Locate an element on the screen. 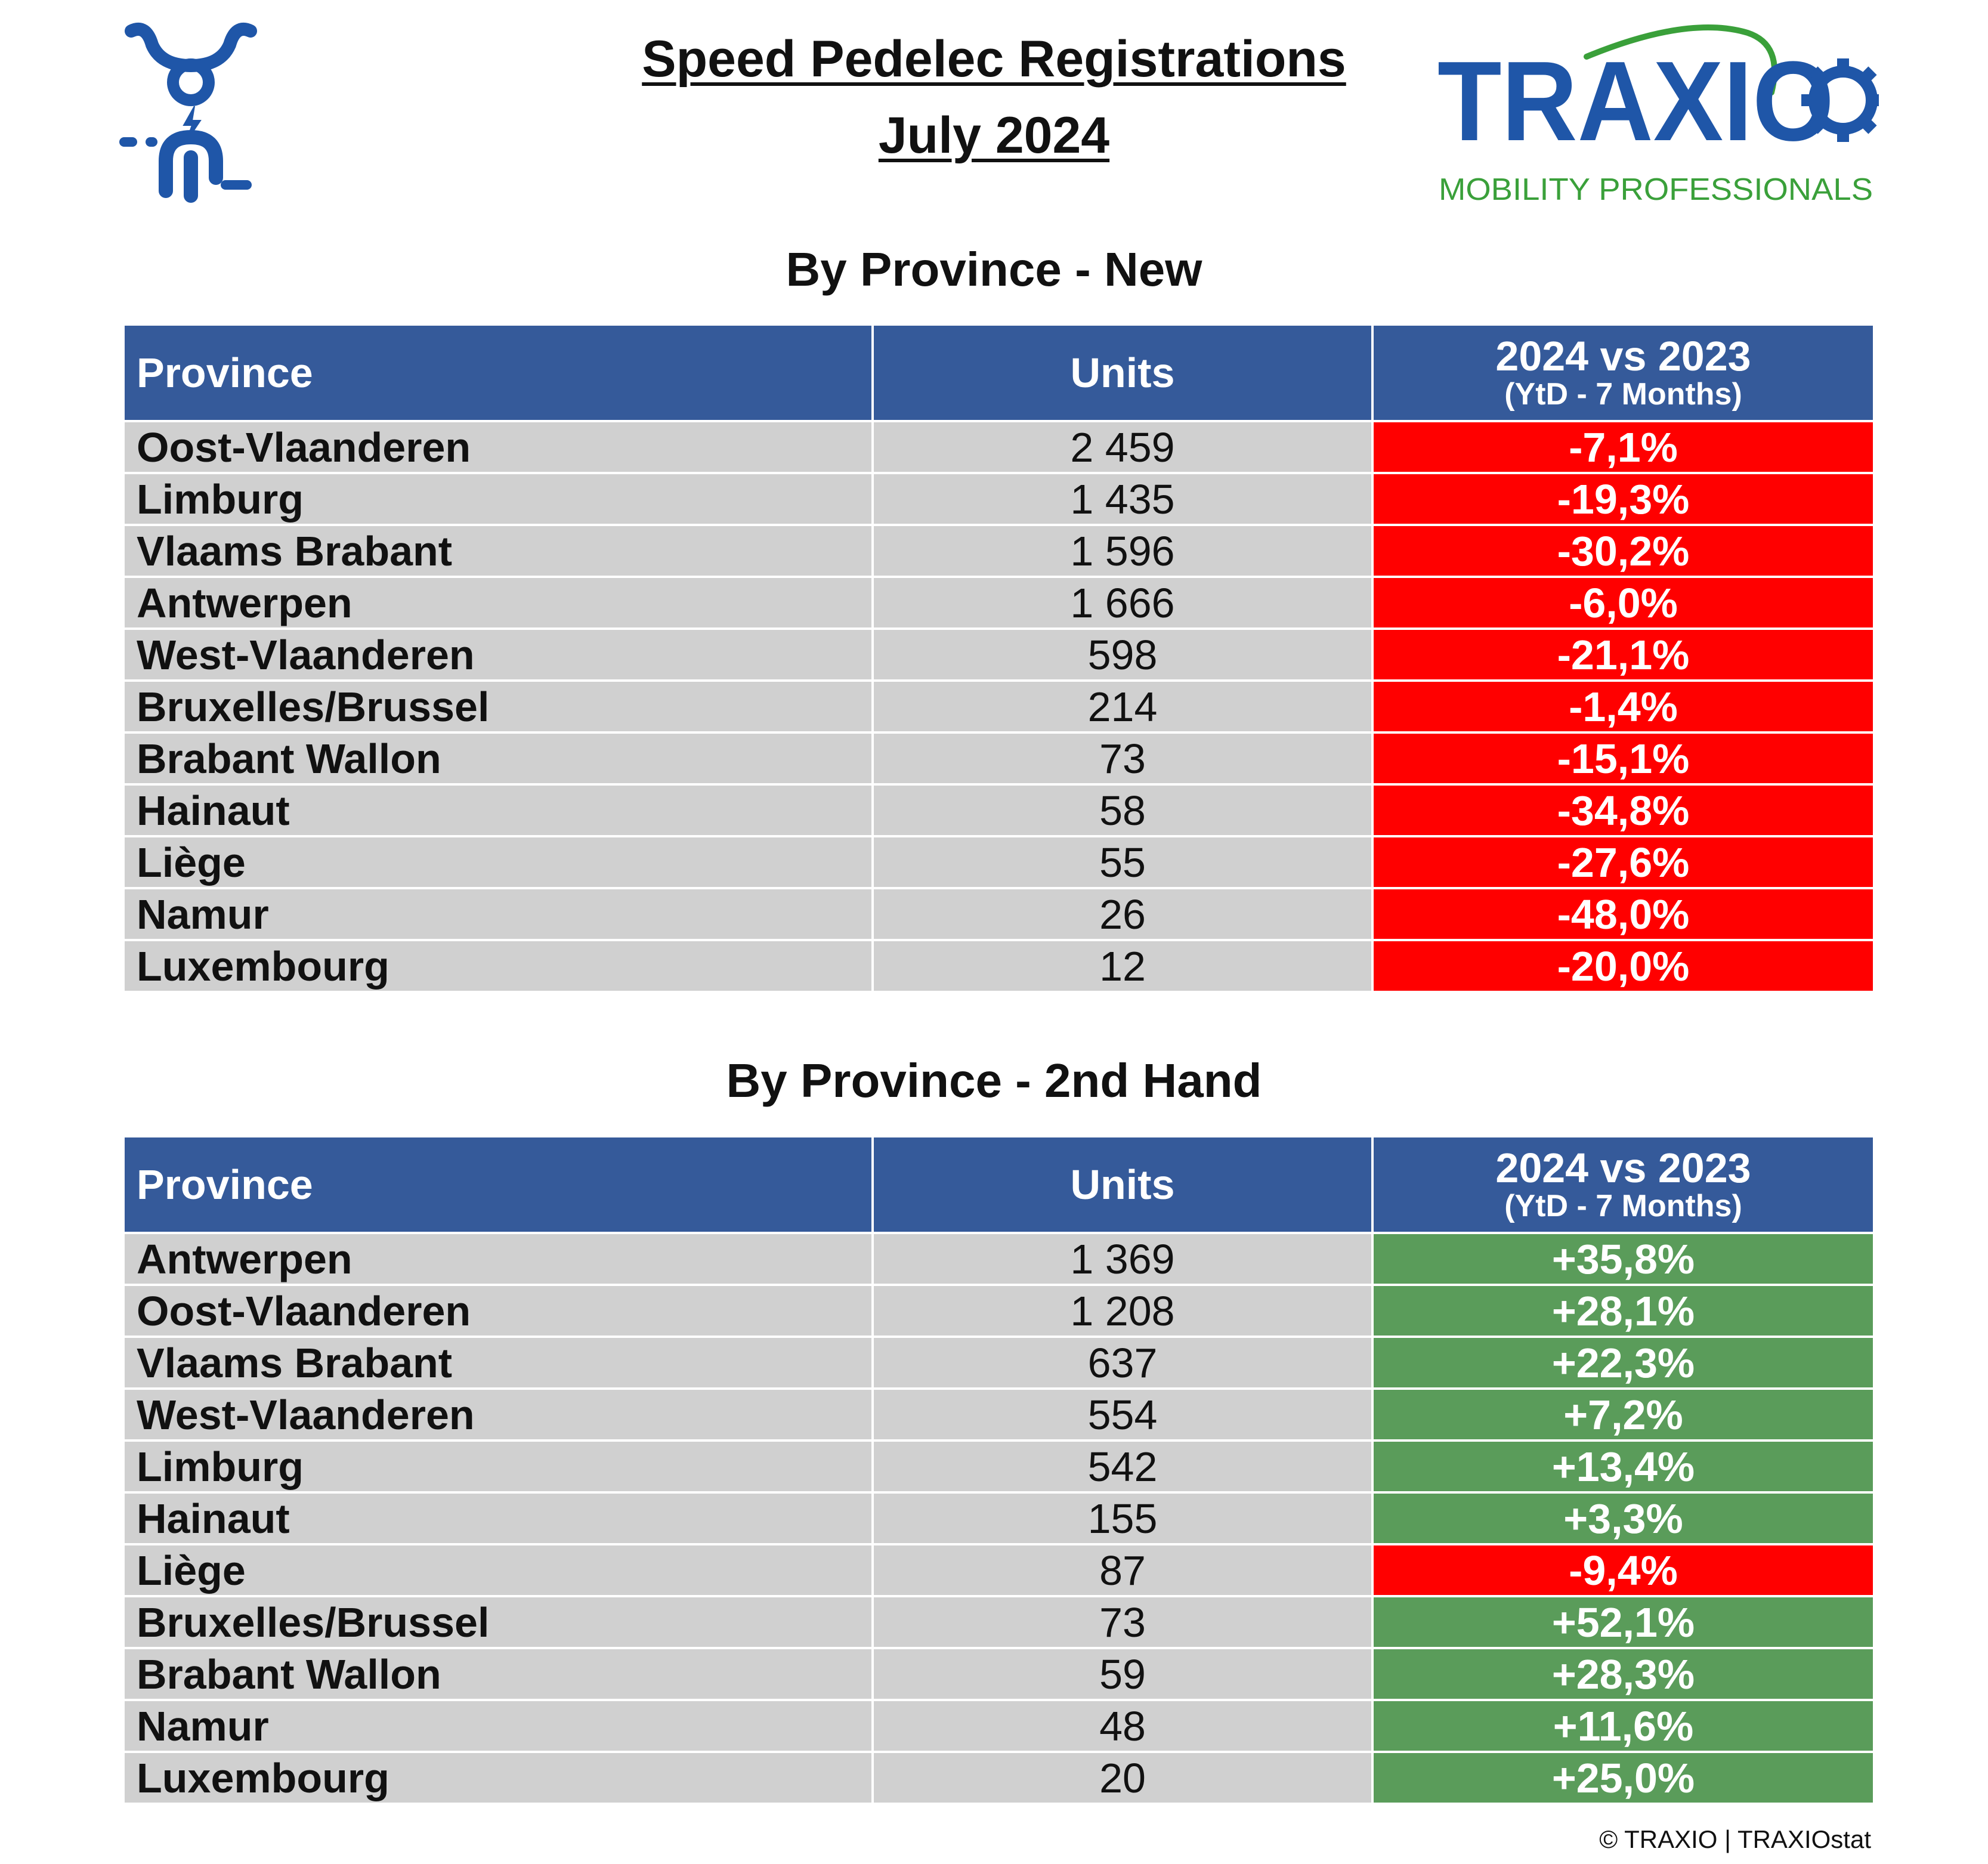  province-cell: Limburg is located at coordinates (498, 499).